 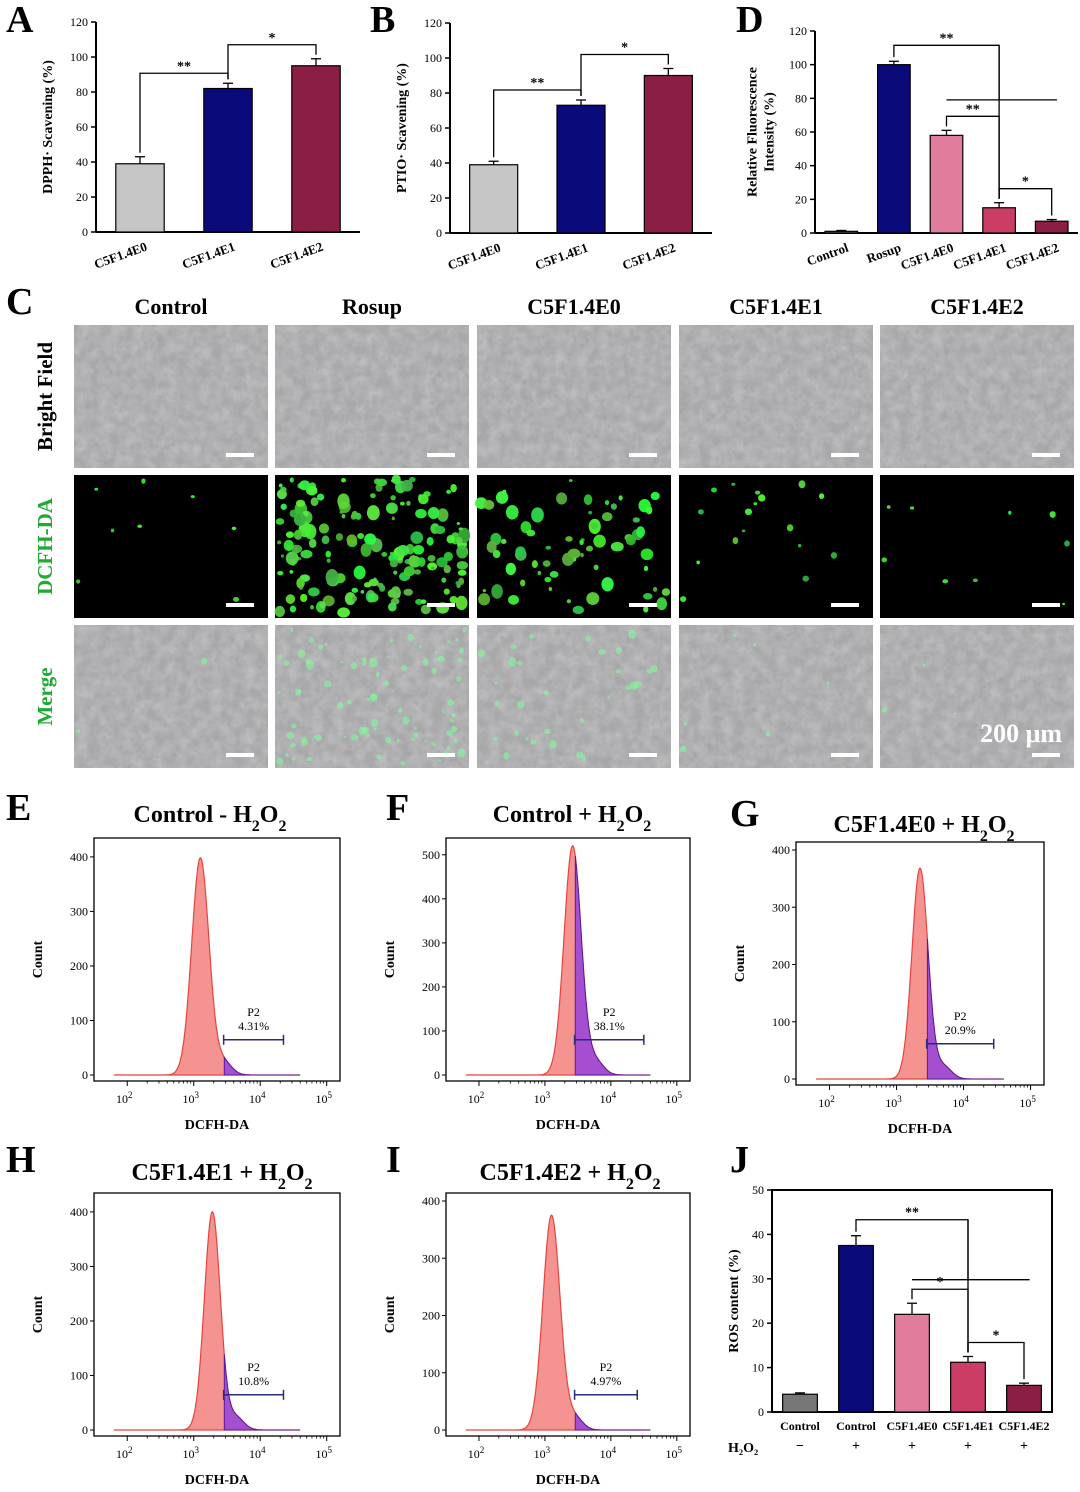 I want to click on y-tick-label: 400, so click(x=431, y=899).